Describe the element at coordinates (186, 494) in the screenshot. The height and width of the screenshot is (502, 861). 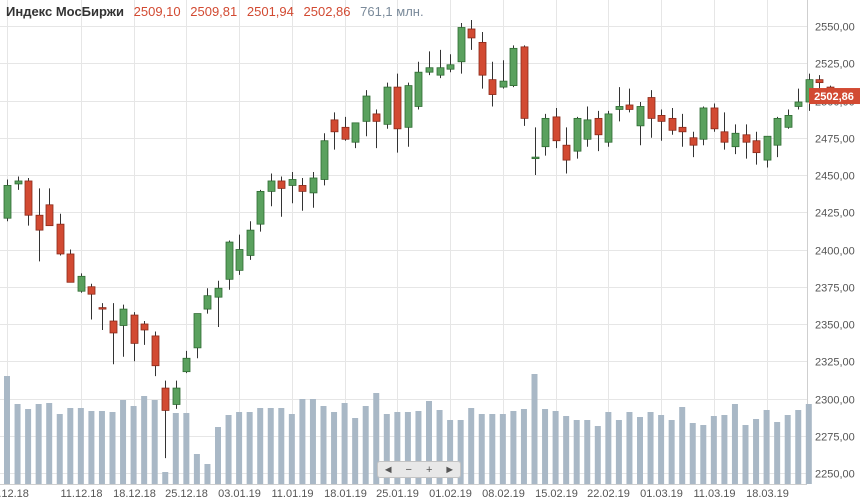
I see `x-tick-label: 25.12.18` at that location.